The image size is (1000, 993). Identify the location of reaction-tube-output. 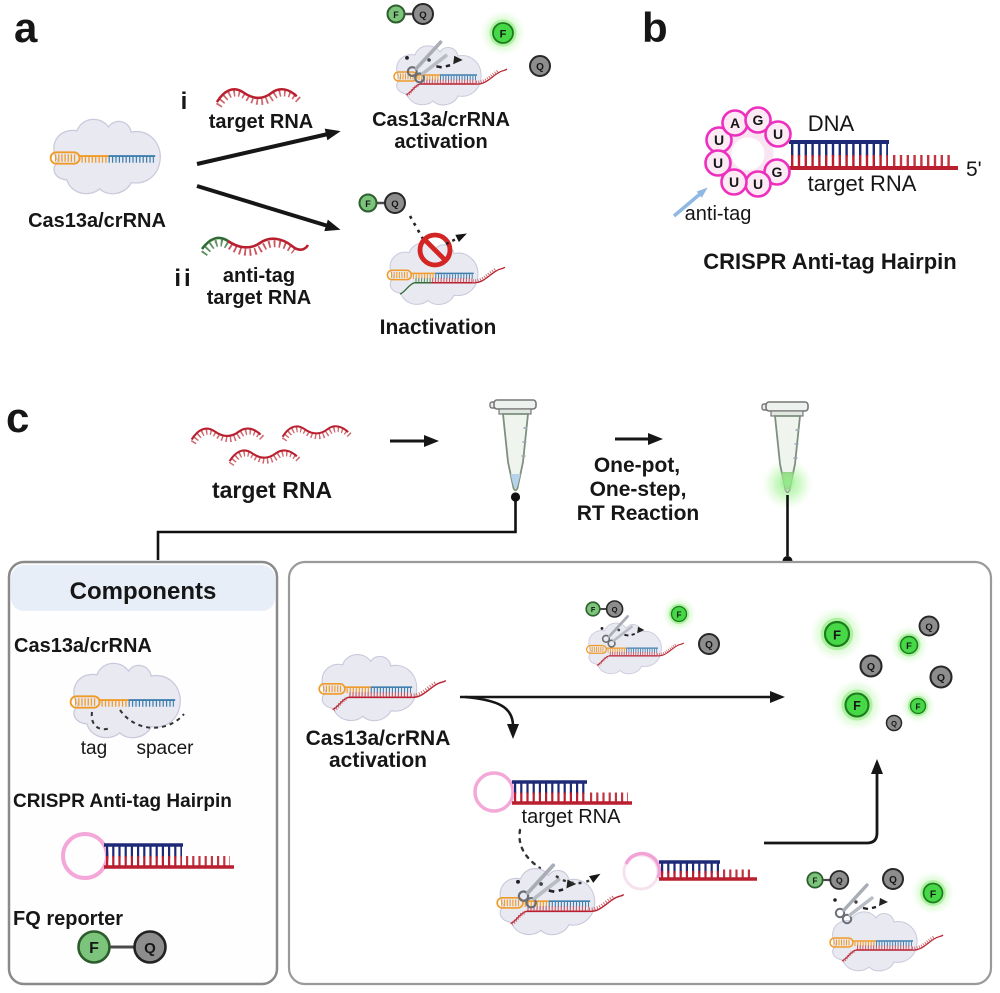
(787, 455).